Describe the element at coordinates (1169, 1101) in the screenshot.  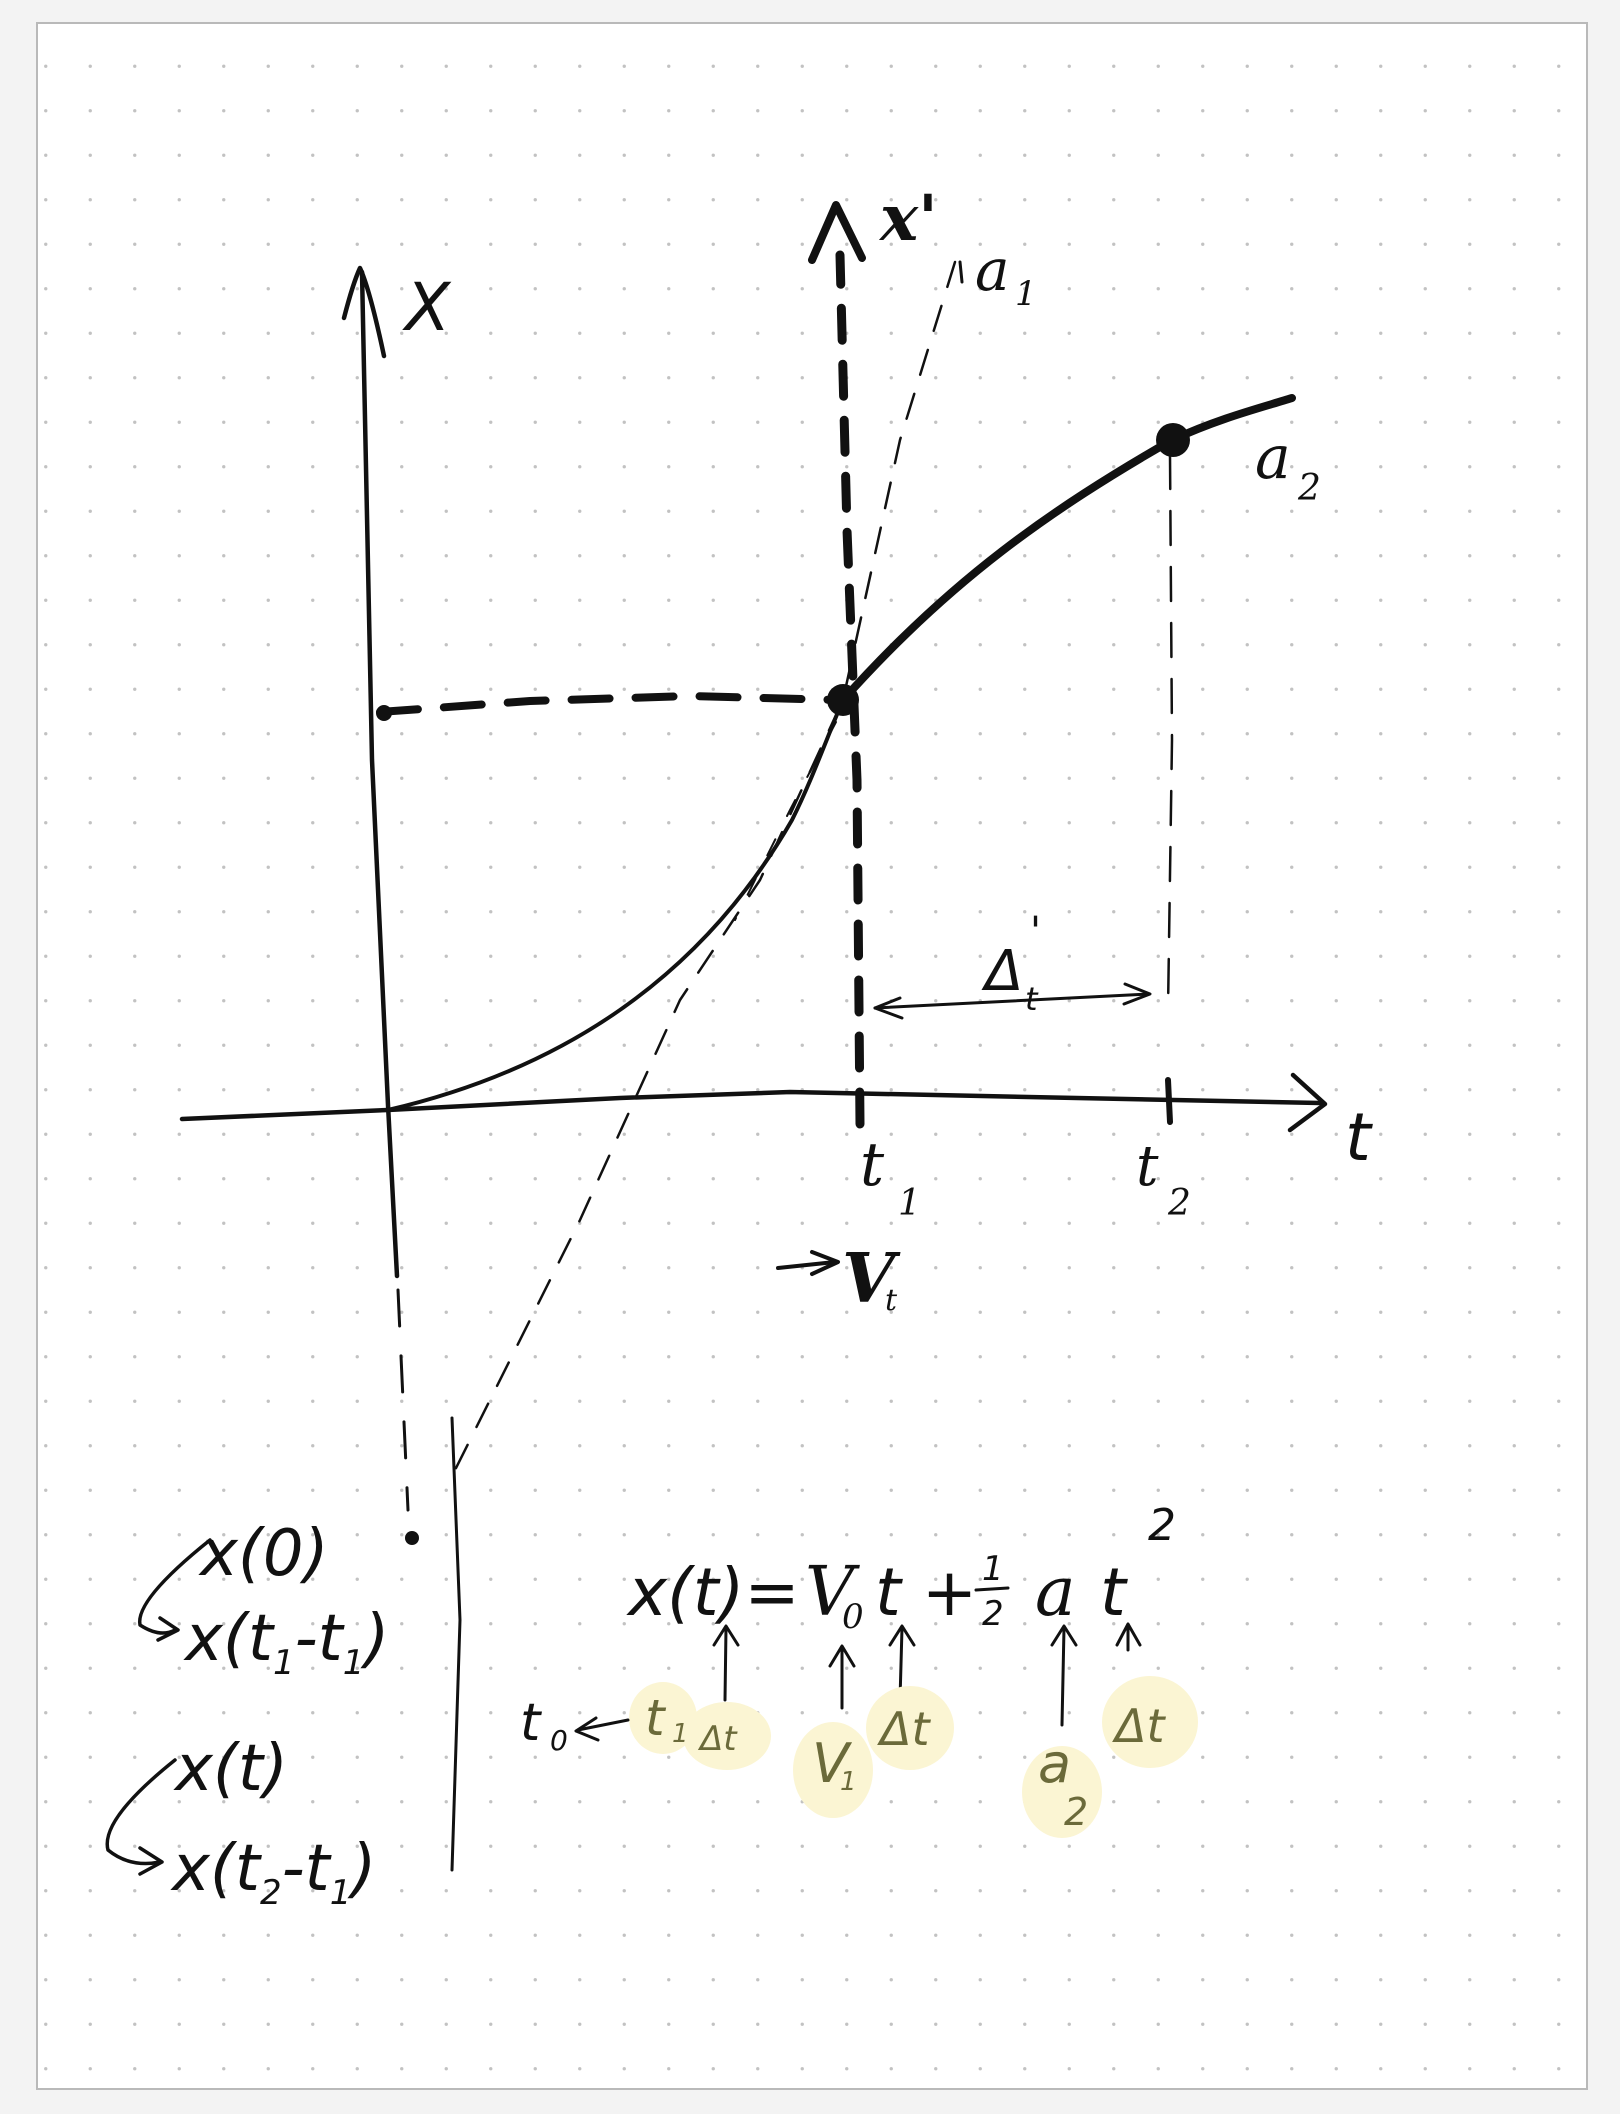
I see `t2-tick` at that location.